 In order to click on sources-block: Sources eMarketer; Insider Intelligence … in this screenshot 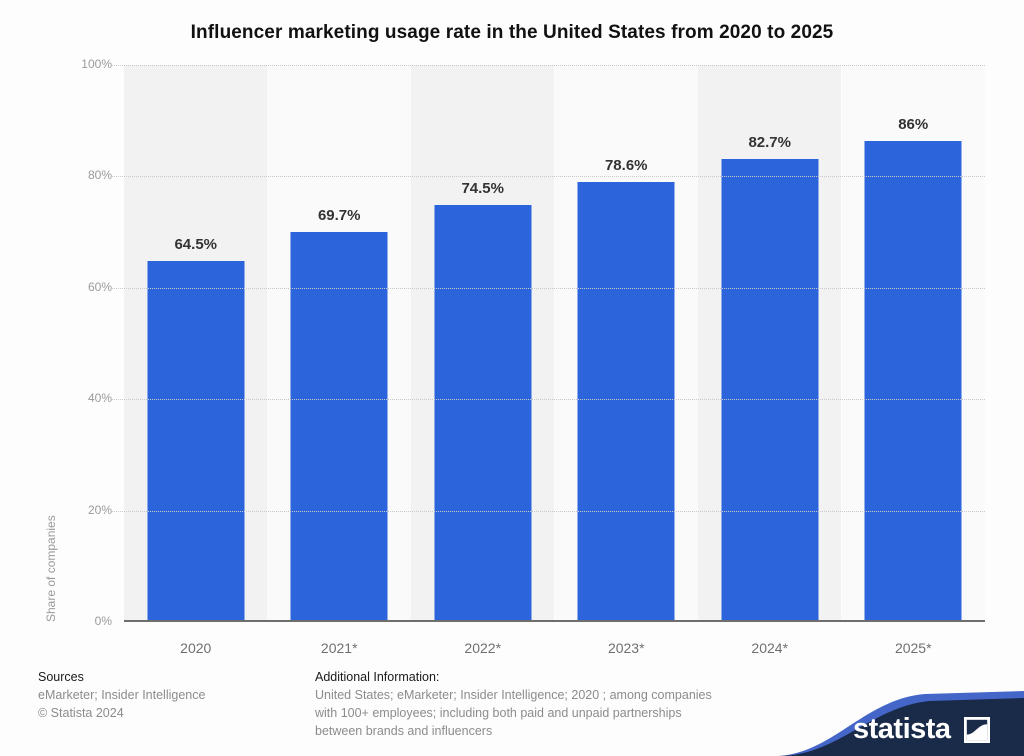, I will do `click(121, 695)`.